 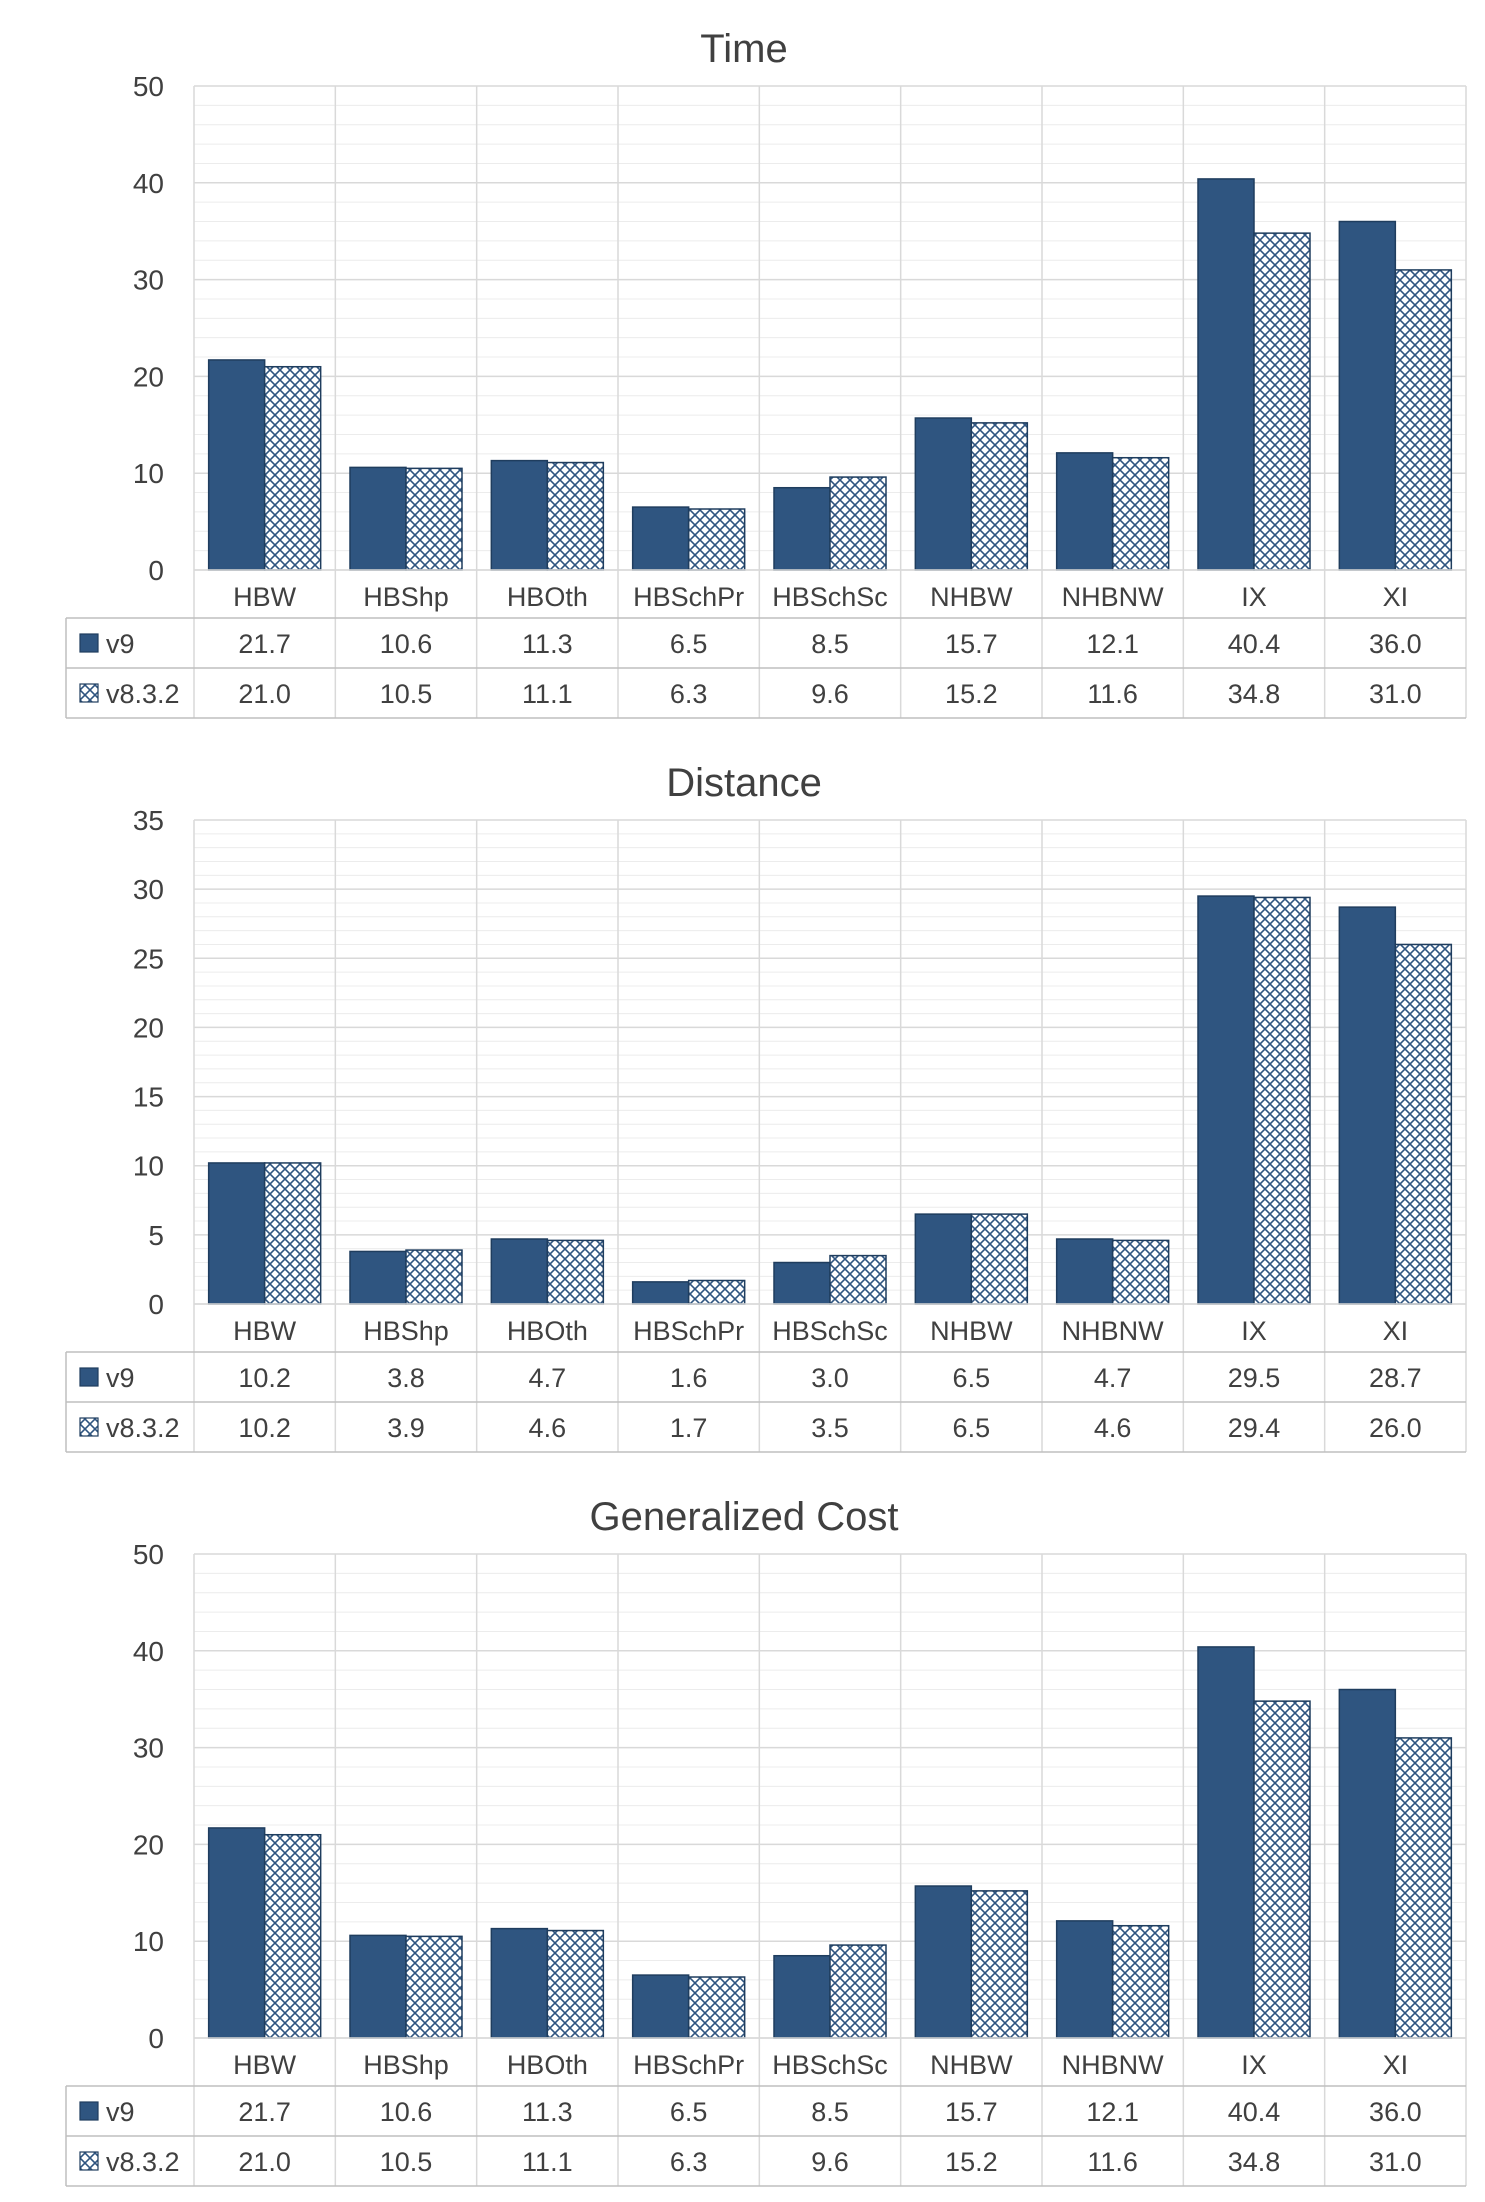 What do you see at coordinates (265, 1331) in the screenshot?
I see `x-tick-label: HBW` at bounding box center [265, 1331].